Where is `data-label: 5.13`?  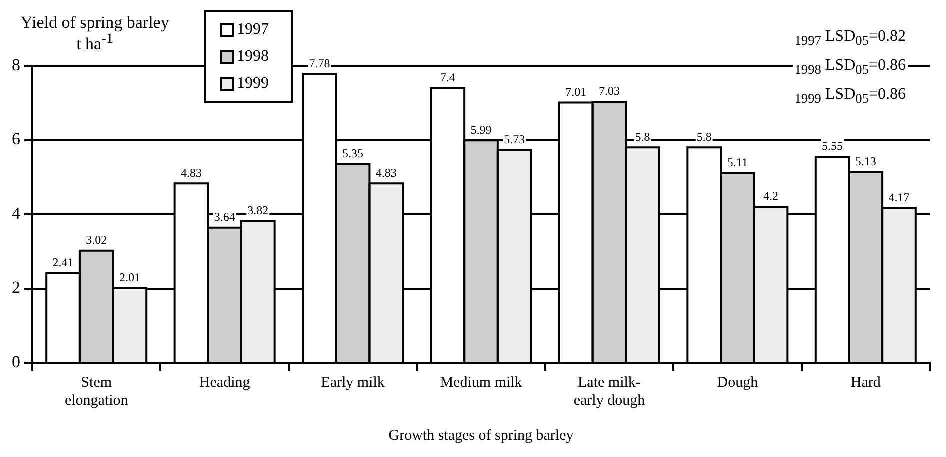 data-label: 5.13 is located at coordinates (865, 161).